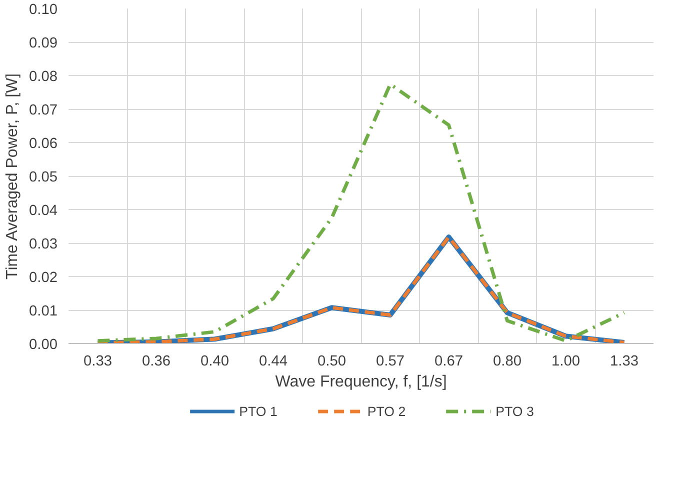  I want to click on y-tick-label: 0.00, so click(43, 345).